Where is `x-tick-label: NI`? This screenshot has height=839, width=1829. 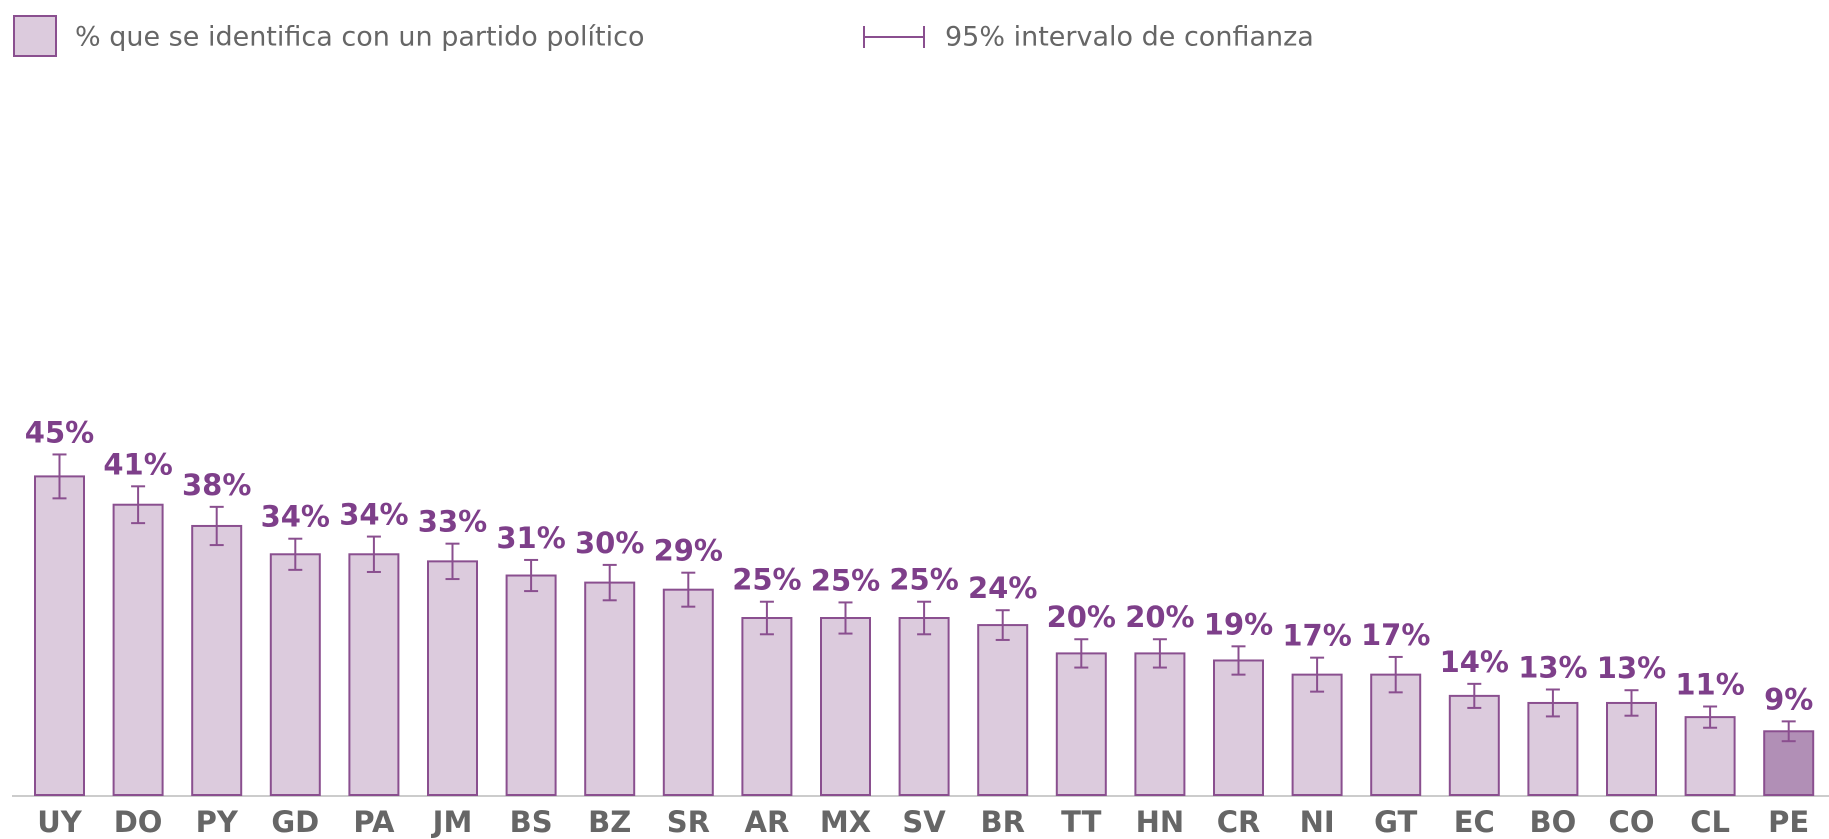
x-tick-label: NI is located at coordinates (1317, 822).